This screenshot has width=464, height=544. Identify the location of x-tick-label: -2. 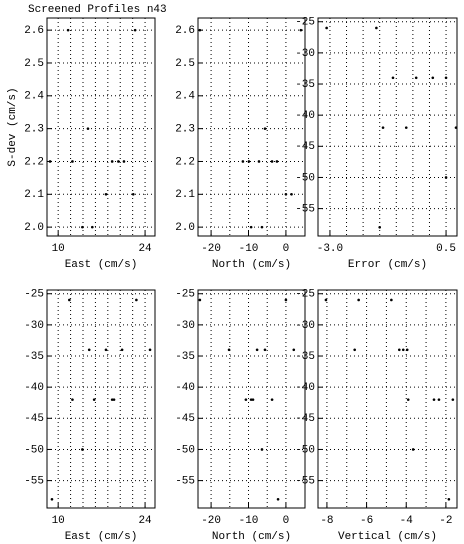
(445, 521).